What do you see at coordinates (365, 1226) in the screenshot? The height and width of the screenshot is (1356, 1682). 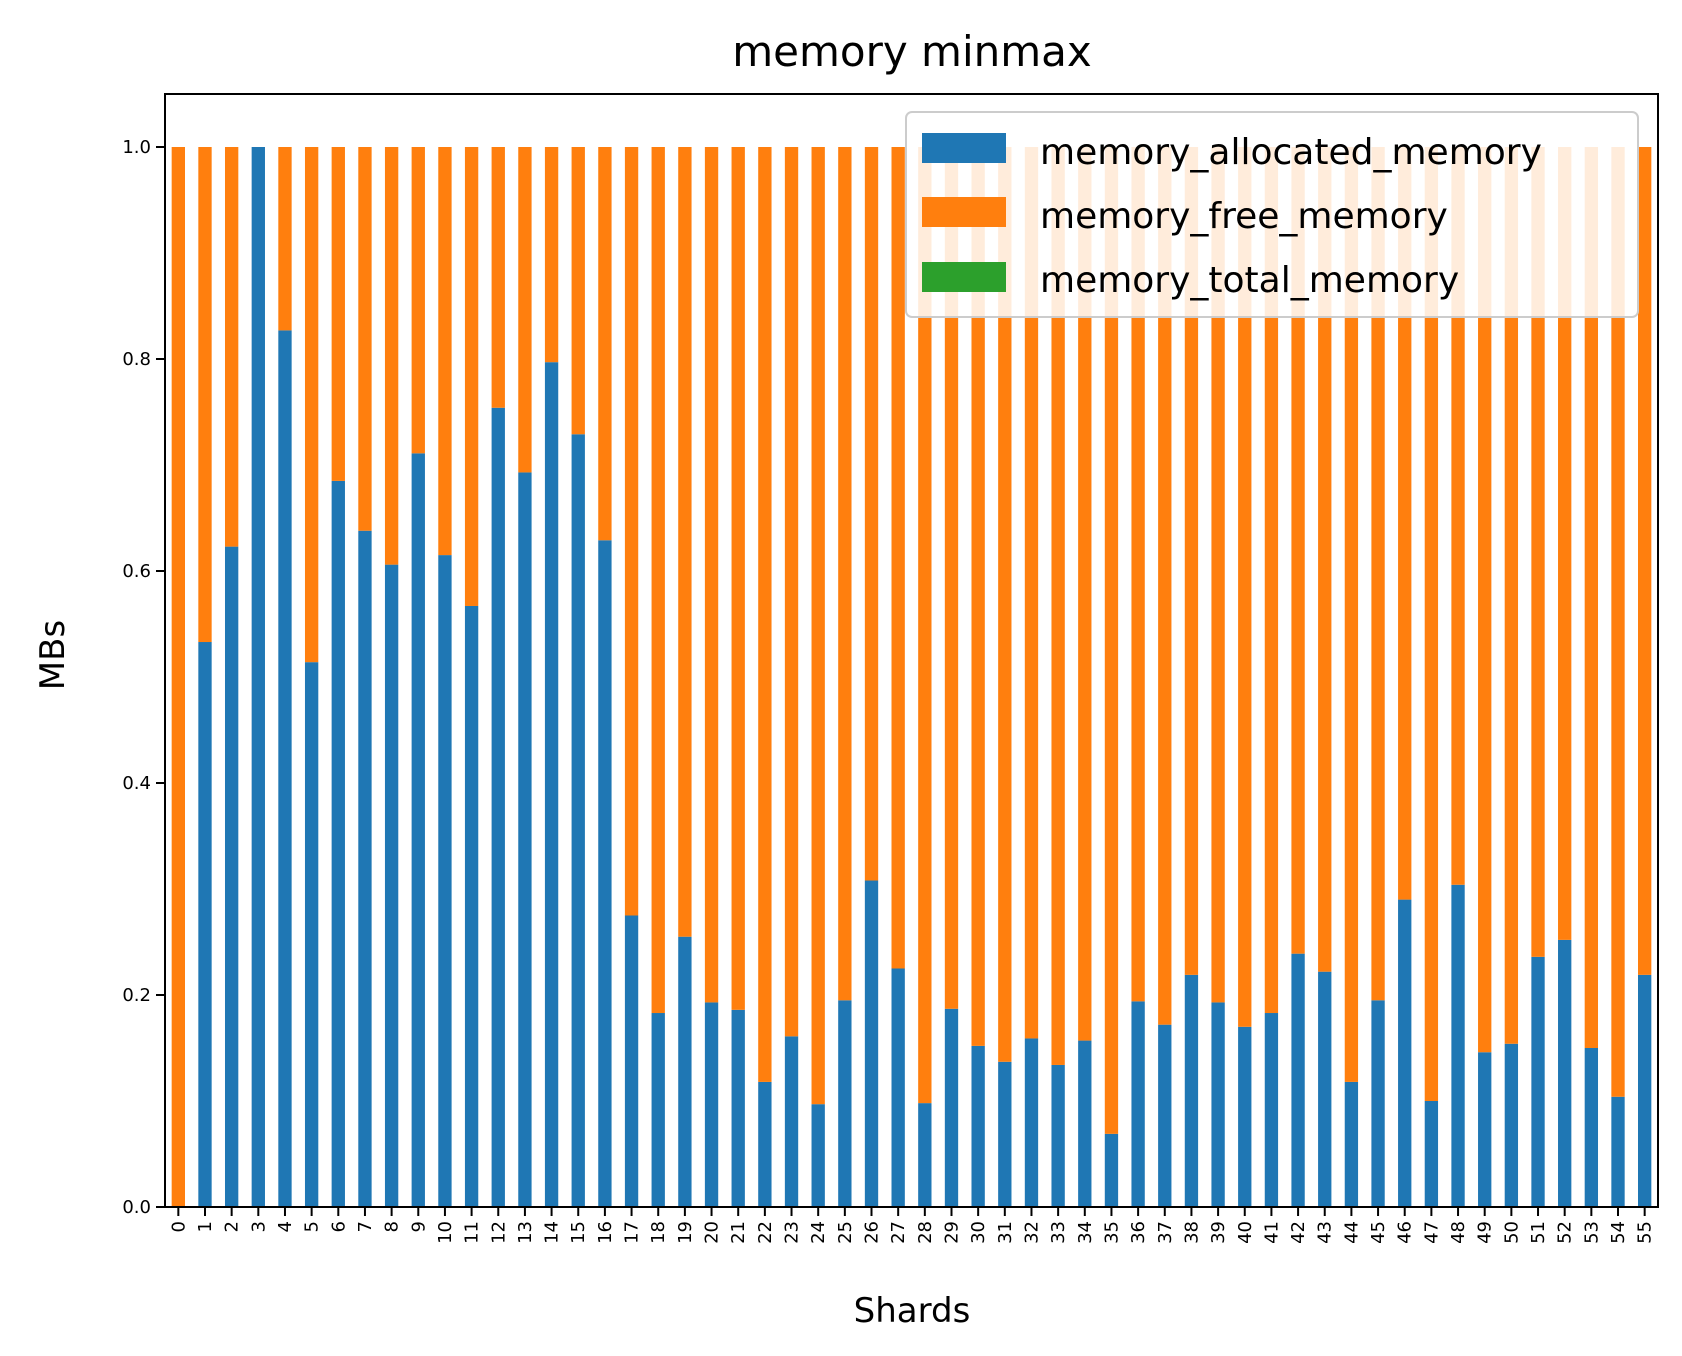 I see `x-tick-label: 7` at bounding box center [365, 1226].